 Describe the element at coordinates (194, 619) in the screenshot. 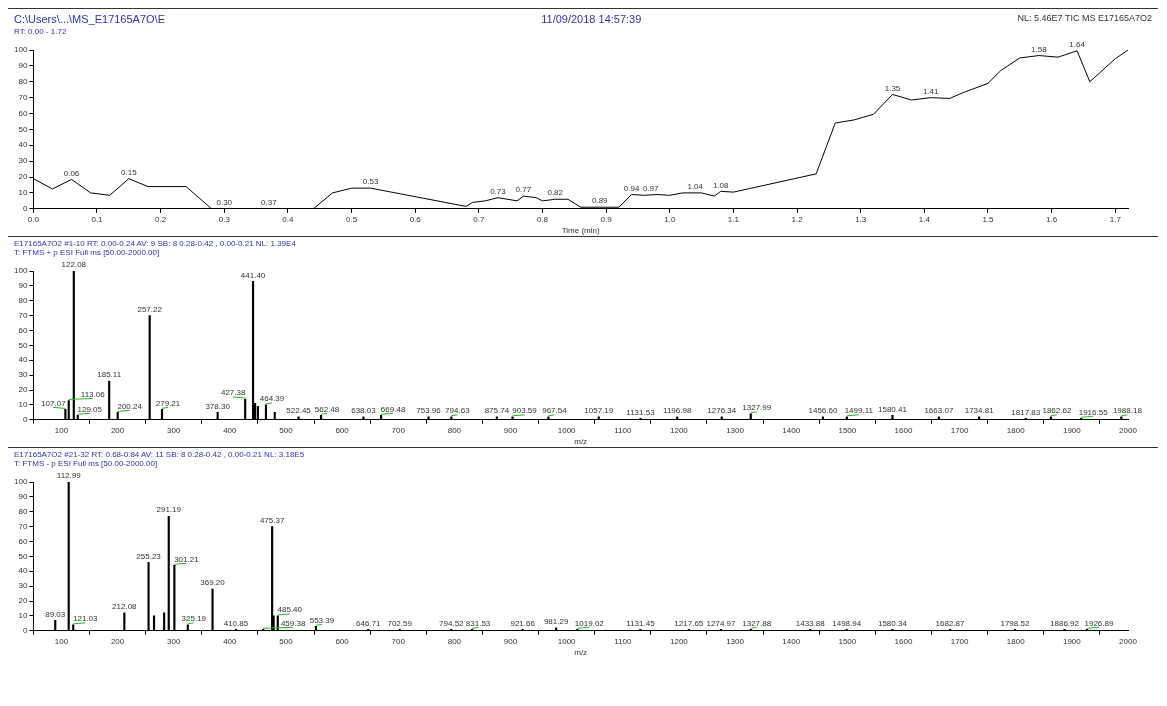

I see `annotation: 325.19` at that location.